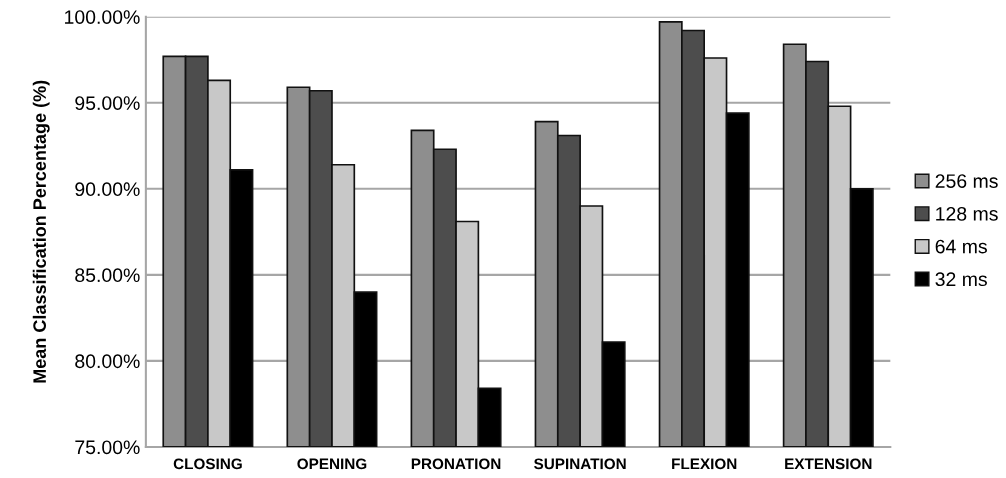 The width and height of the screenshot is (1006, 478). Describe the element at coordinates (107, 189) in the screenshot. I see `y-tick-label: 90.00%` at that location.